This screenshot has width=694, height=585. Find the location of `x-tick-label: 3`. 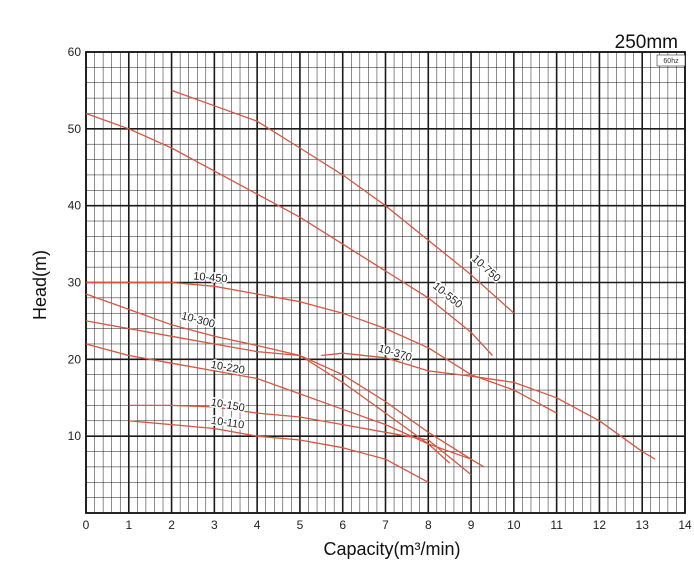

x-tick-label: 3 is located at coordinates (214, 525).